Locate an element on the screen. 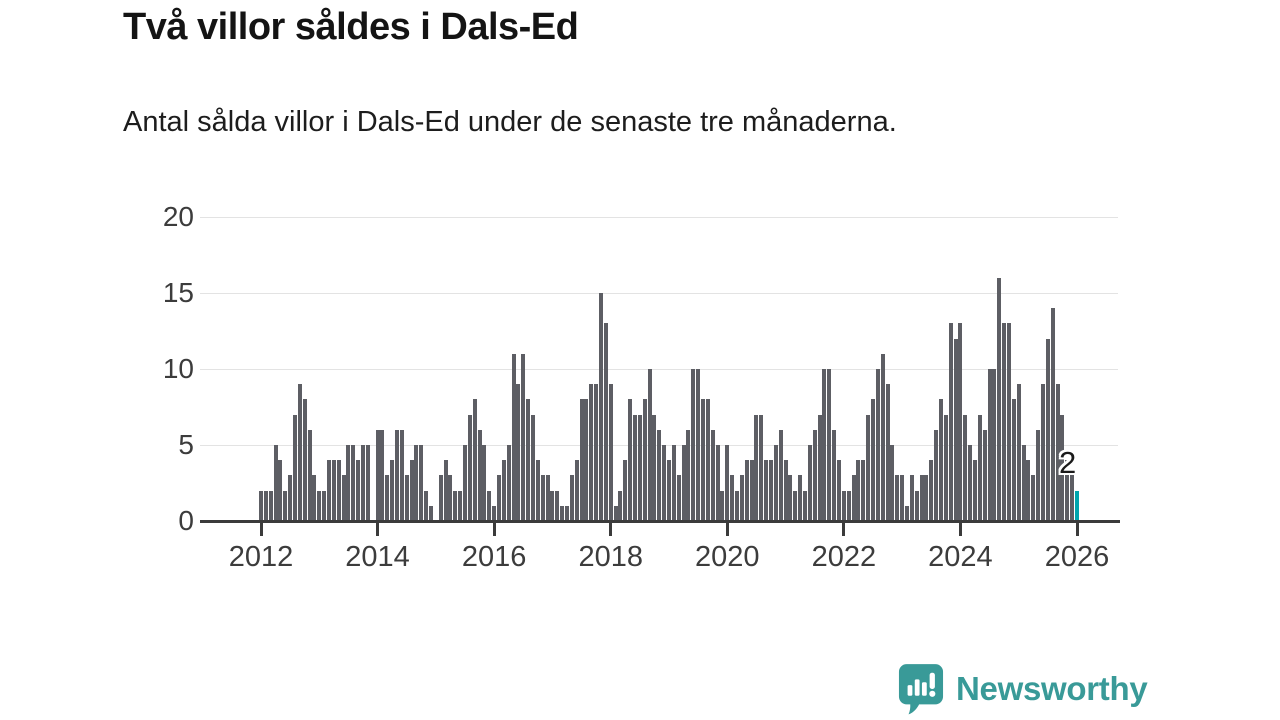  x-tick-label-2014: 2014 is located at coordinates (377, 557).